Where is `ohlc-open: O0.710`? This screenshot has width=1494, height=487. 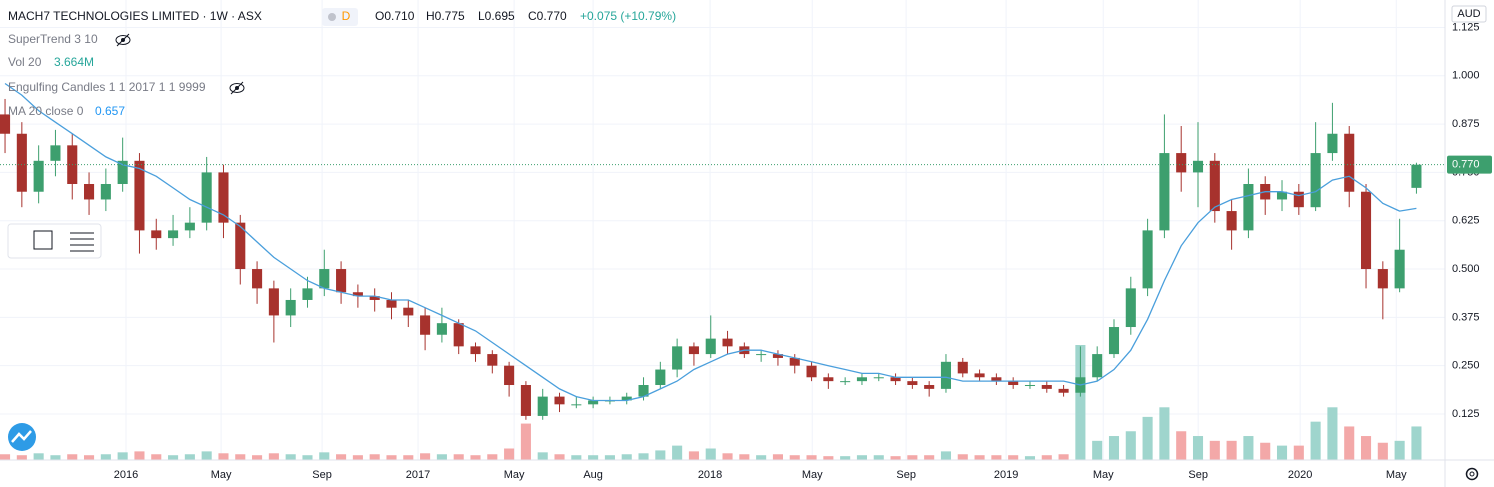 ohlc-open: O0.710 is located at coordinates (395, 16).